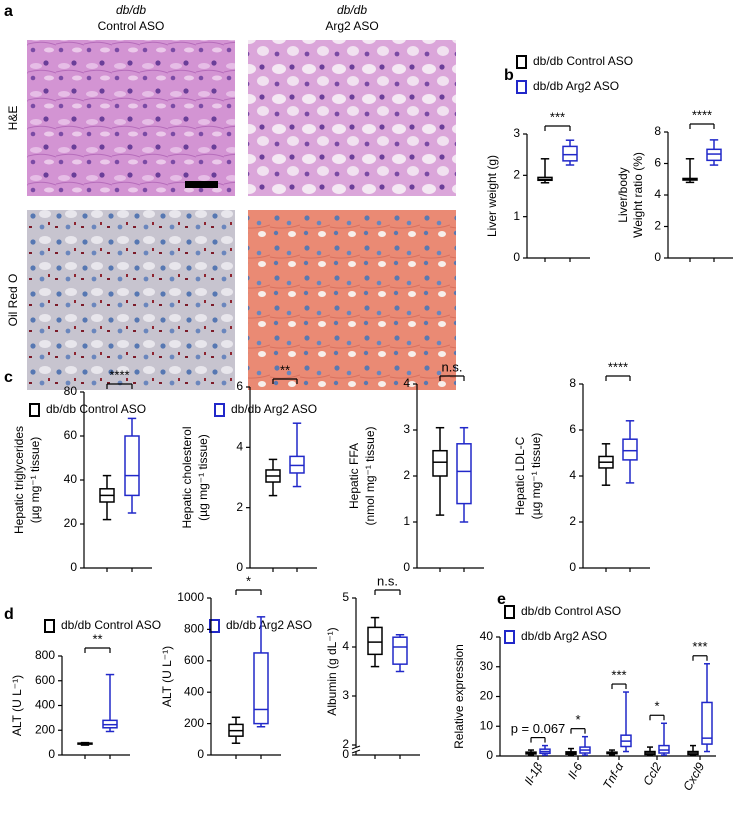 The height and width of the screenshot is (831, 733). Describe the element at coordinates (370, 475) in the screenshot. I see `y-axis-label: (nmol mg⁻¹ tissue)` at that location.